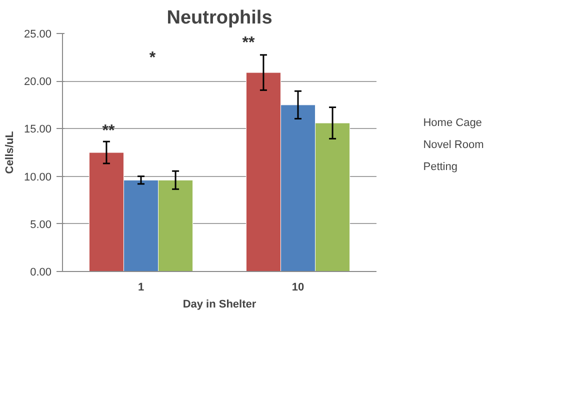 This screenshot has width=573, height=406. I want to click on x-tick-label: 10, so click(298, 288).